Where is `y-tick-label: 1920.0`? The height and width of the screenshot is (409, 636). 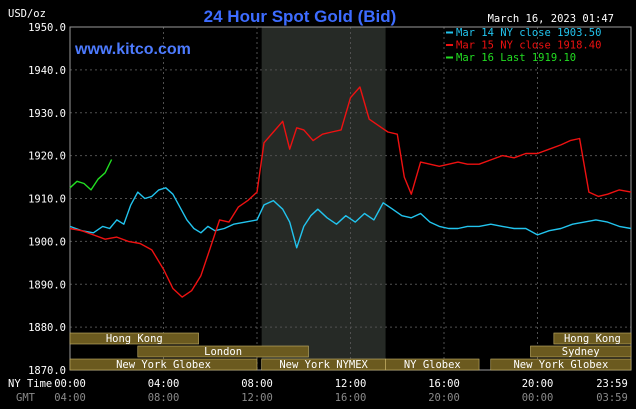
y-tick-label: 1920.0 is located at coordinates (47, 157).